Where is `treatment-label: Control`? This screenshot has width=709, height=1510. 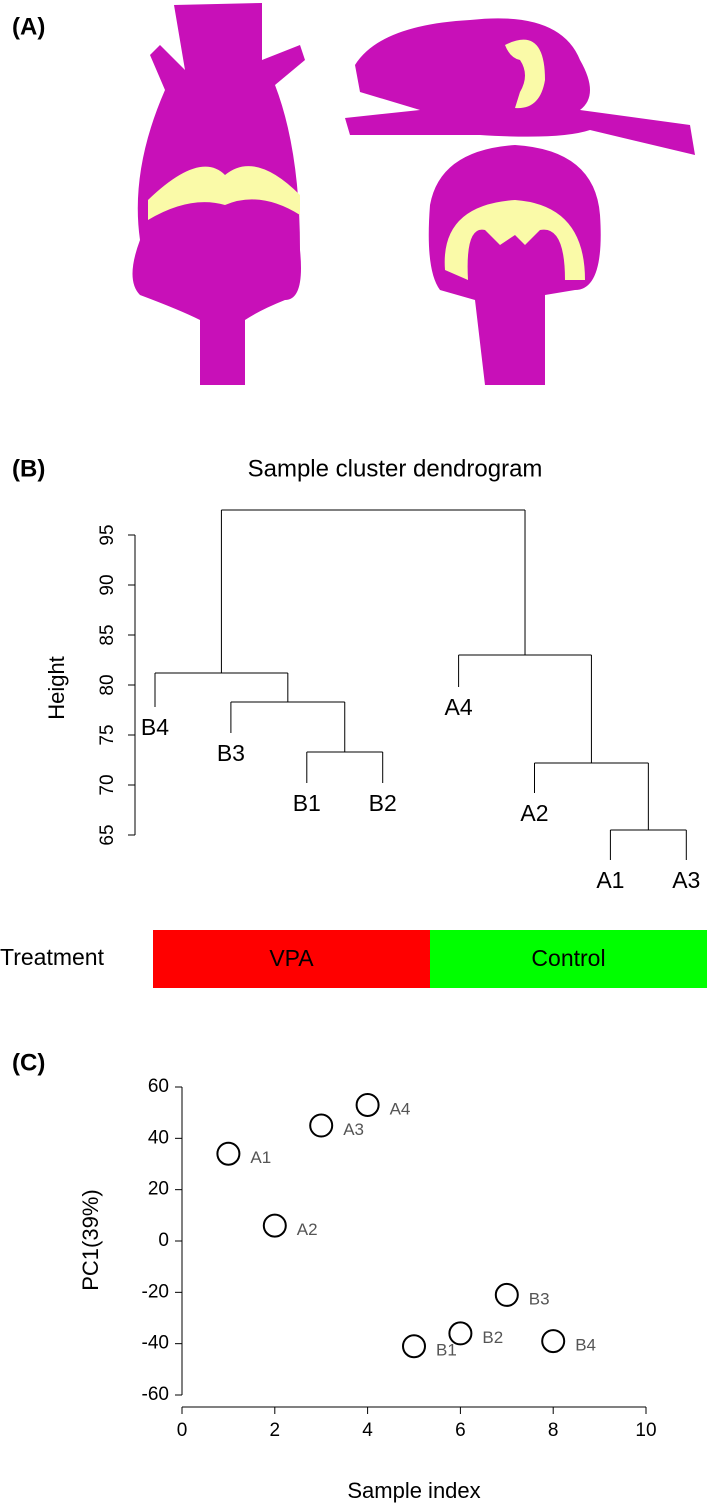 treatment-label: Control is located at coordinates (568, 958).